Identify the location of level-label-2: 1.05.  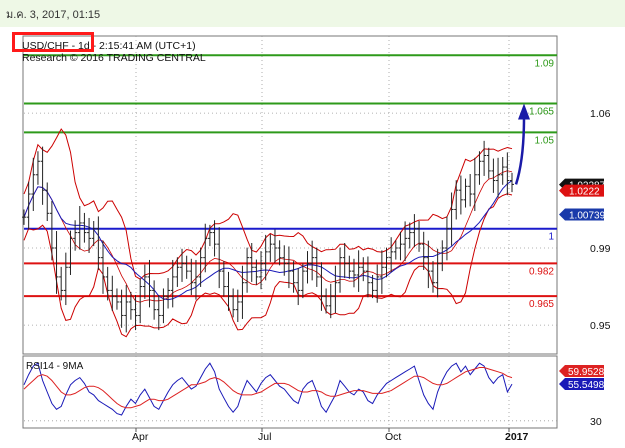
(545, 140).